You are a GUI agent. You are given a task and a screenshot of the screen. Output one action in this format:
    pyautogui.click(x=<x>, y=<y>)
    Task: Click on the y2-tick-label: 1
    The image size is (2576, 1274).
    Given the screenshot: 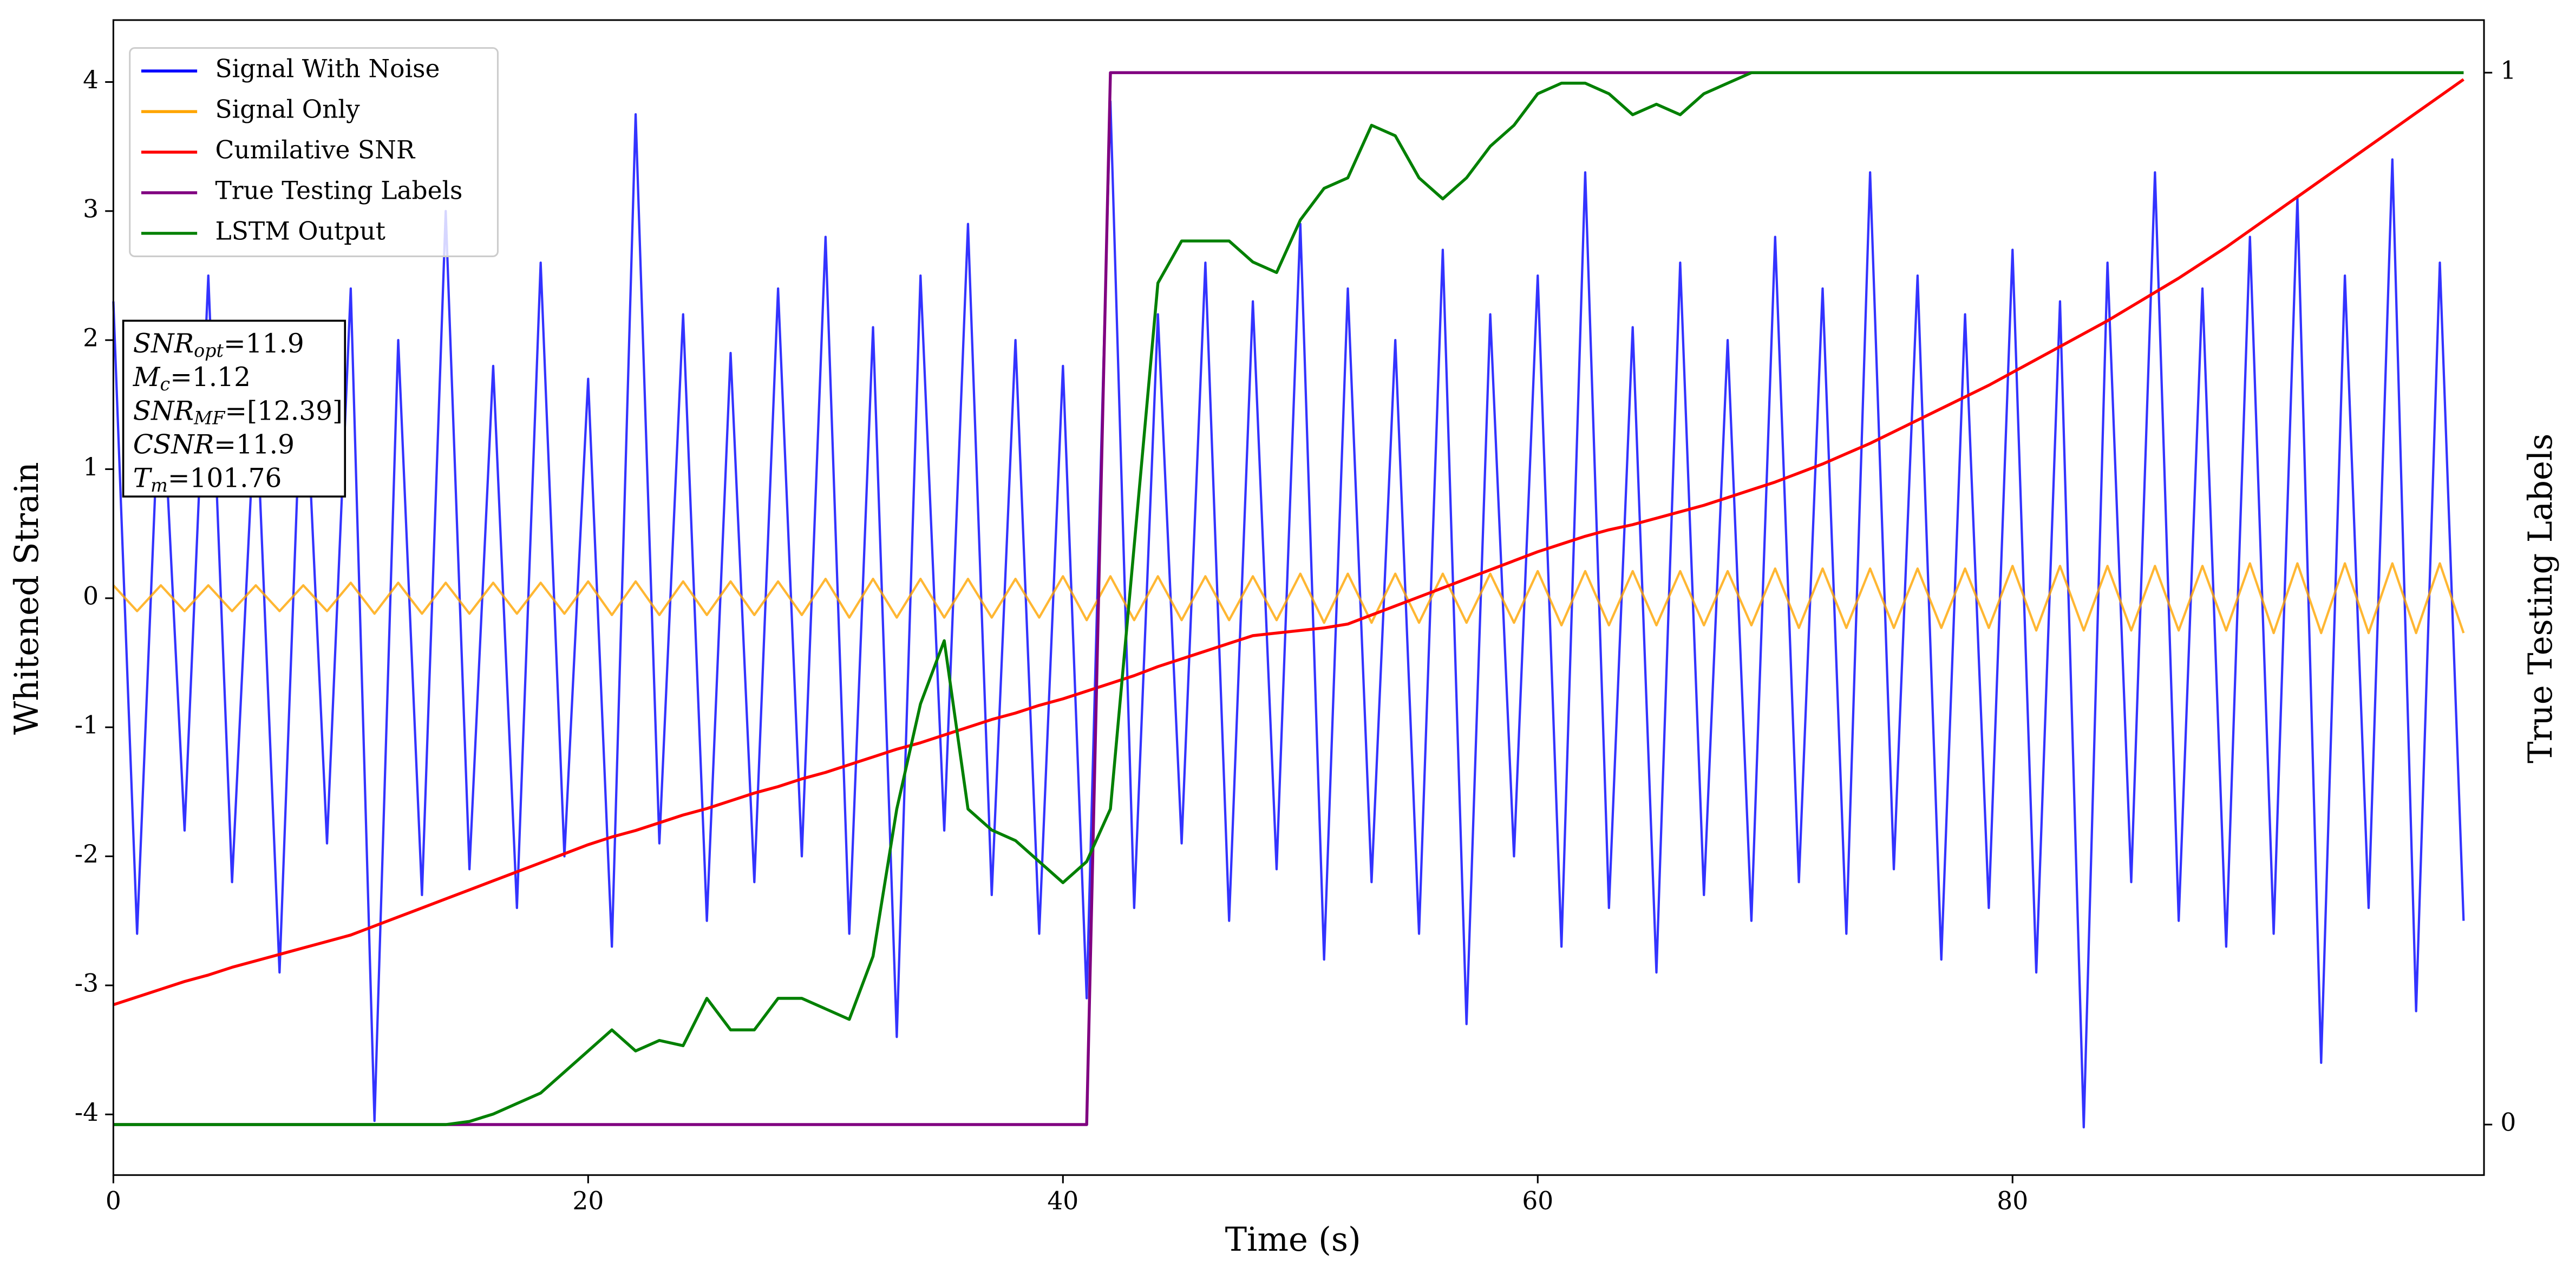 What is the action you would take?
    pyautogui.click(x=2508, y=70)
    